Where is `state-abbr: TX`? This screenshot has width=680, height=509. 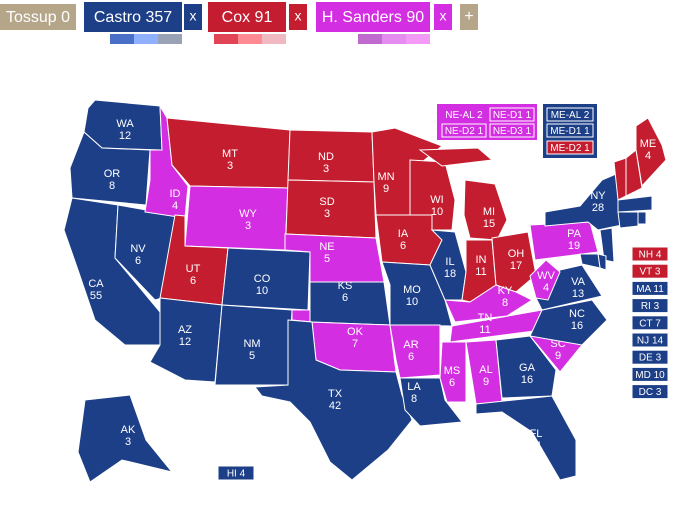 state-abbr: TX is located at coordinates (335, 394).